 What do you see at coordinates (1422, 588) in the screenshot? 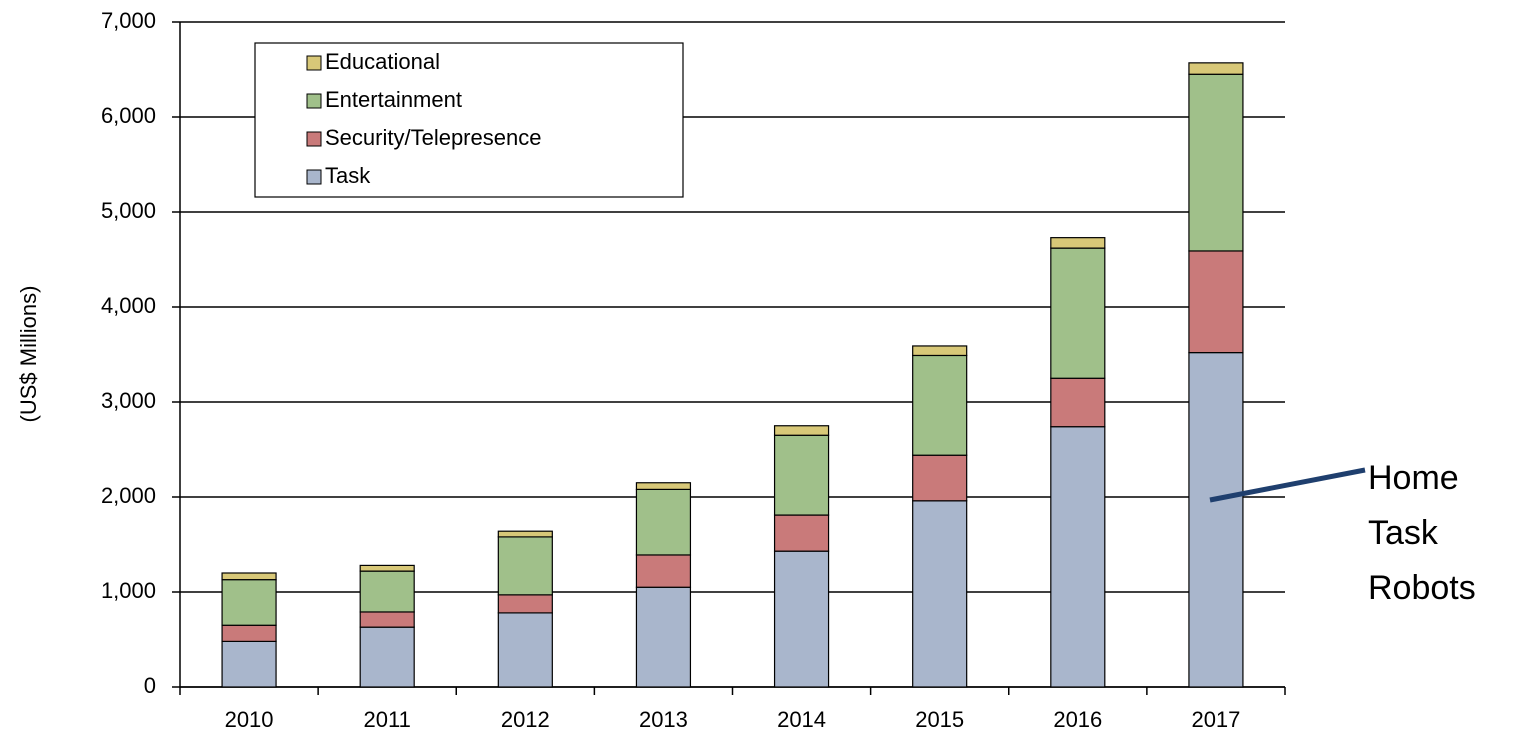
I see `annotation: Robots` at bounding box center [1422, 588].